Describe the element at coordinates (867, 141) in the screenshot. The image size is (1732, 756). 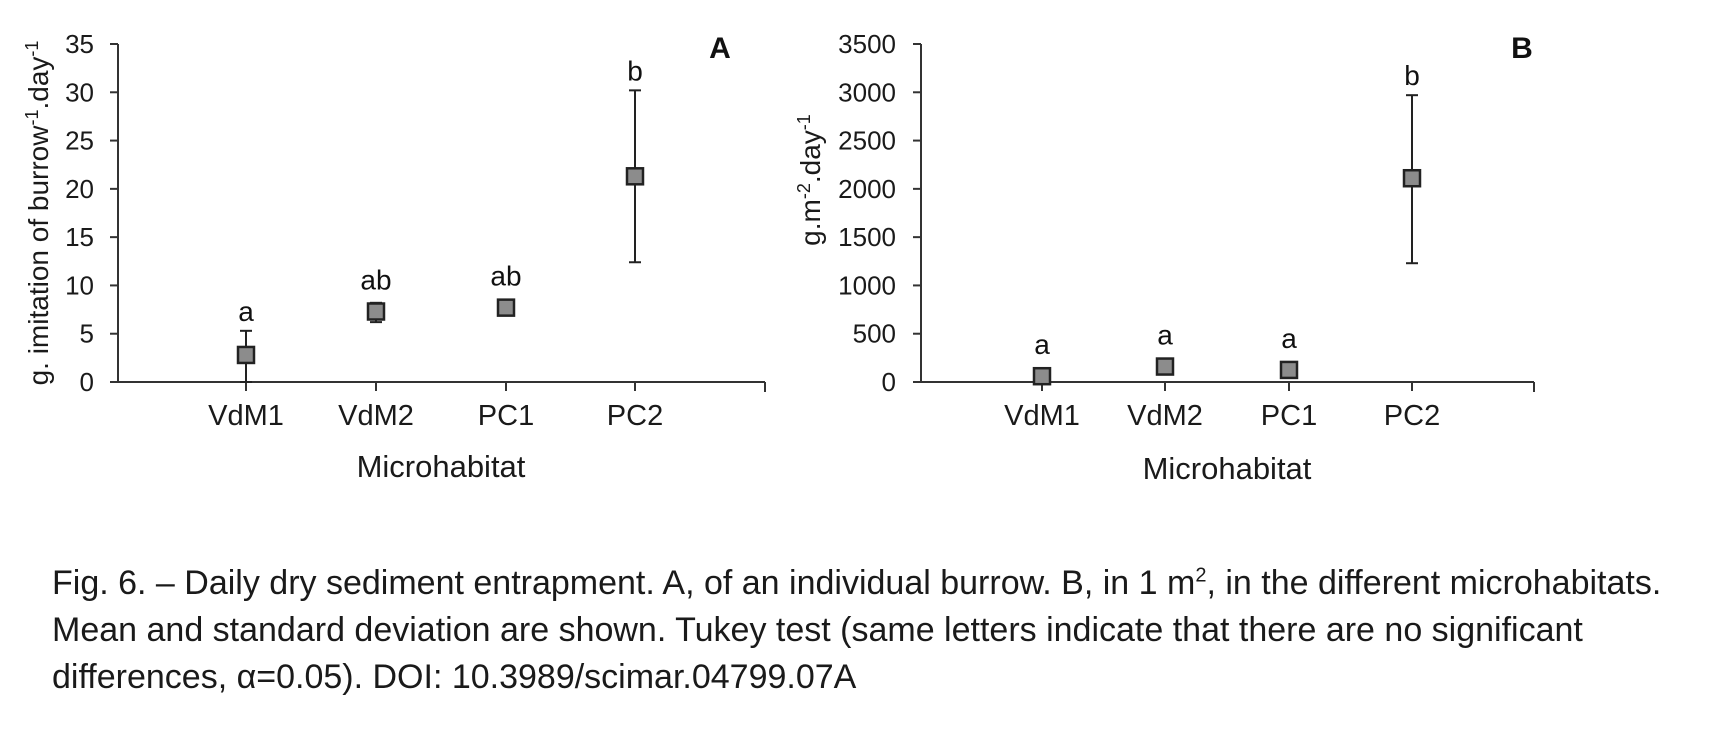
I see `y-tick-label: 2500` at that location.